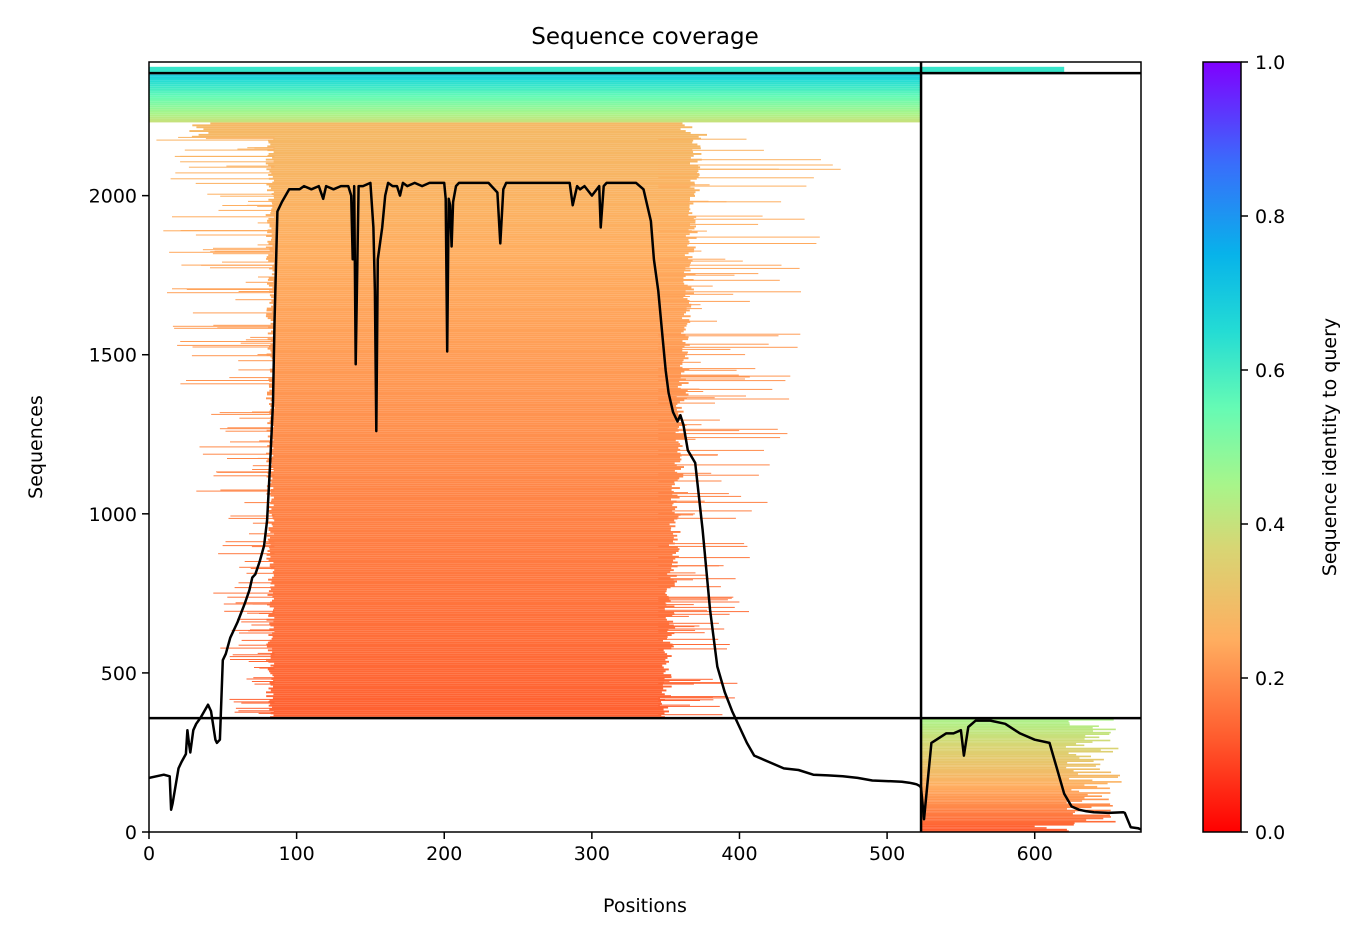  I want to click on y-tick-label: 1000, so click(113, 515).